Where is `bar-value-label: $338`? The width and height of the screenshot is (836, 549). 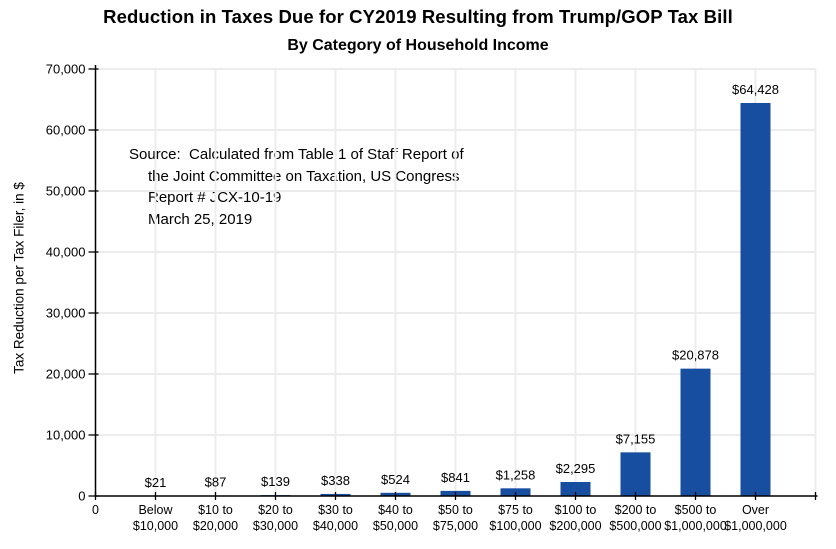
bar-value-label: $338 is located at coordinates (335, 480).